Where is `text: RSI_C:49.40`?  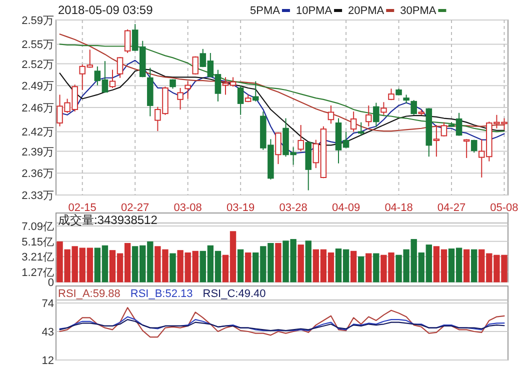
text: RSI_C:49.40 is located at coordinates (234, 294).